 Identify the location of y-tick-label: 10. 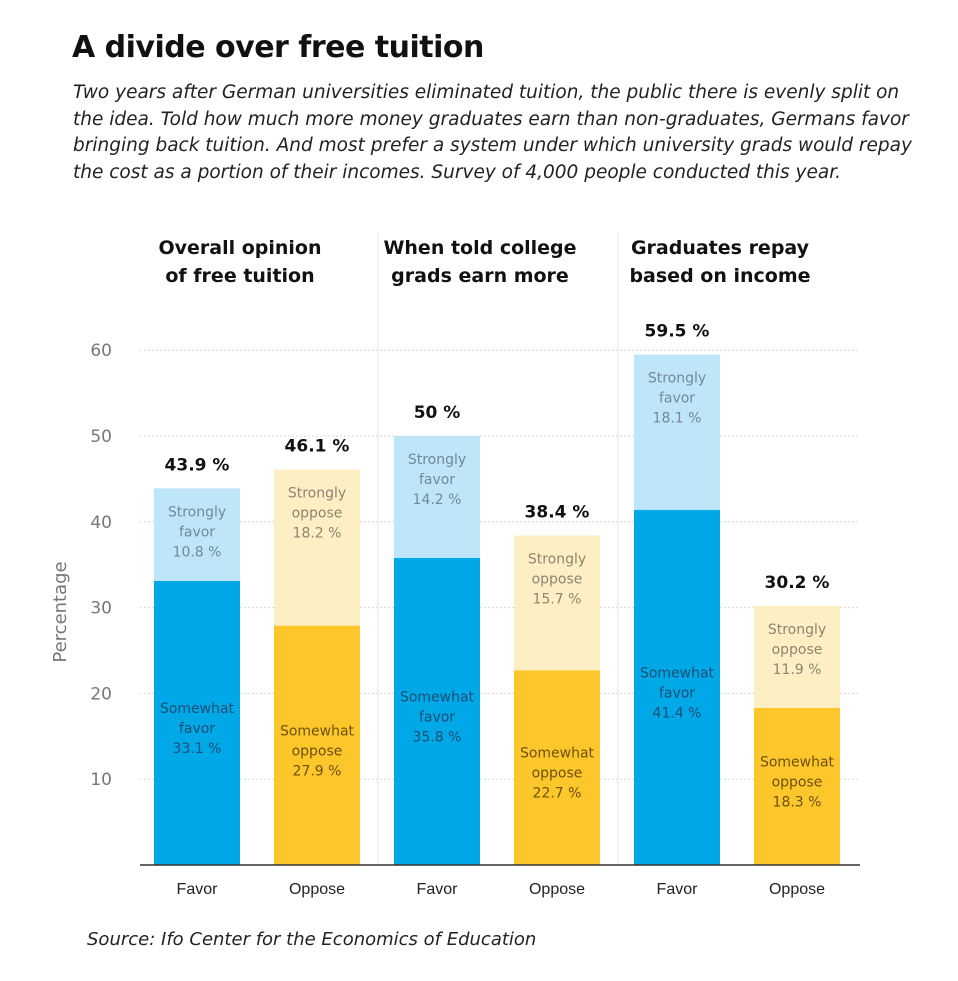
(101, 780).